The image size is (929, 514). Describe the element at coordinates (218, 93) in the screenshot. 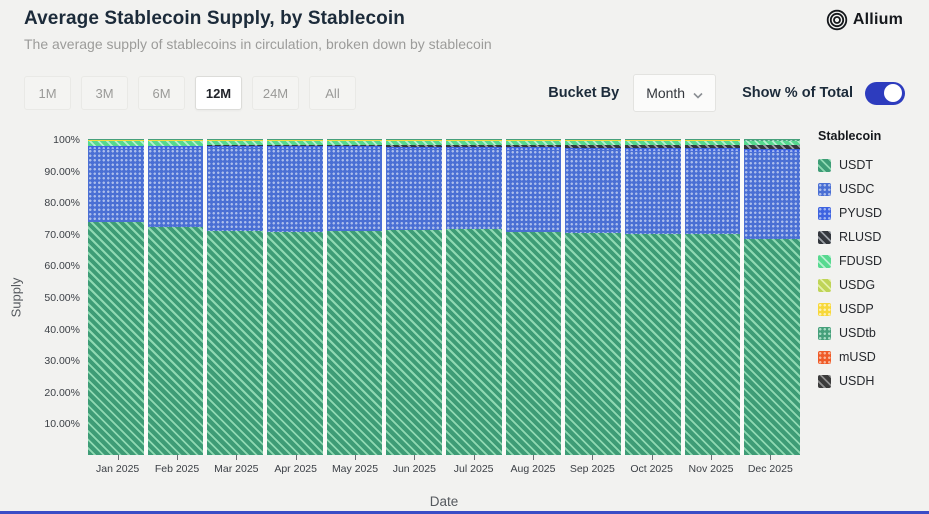

I see `range-button-12m: 12M` at that location.